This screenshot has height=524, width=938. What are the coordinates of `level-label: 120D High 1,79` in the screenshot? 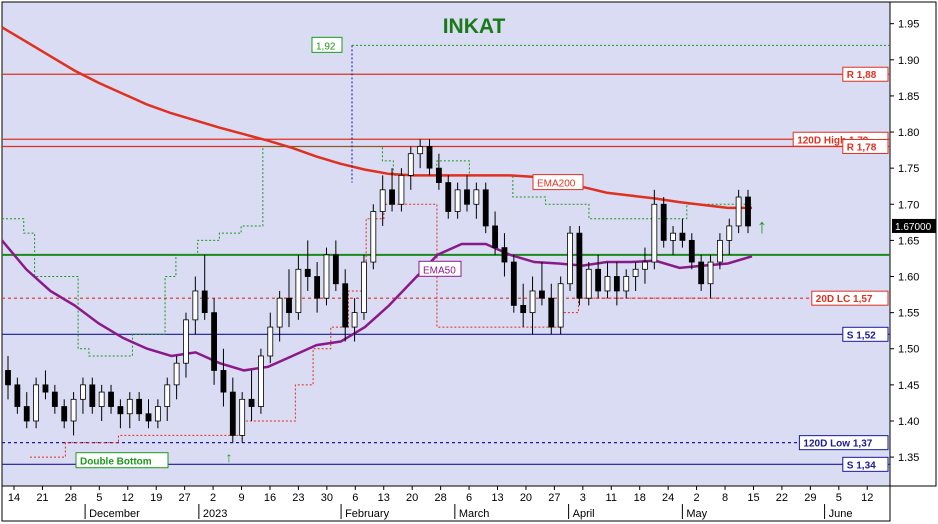 It's located at (833, 140).